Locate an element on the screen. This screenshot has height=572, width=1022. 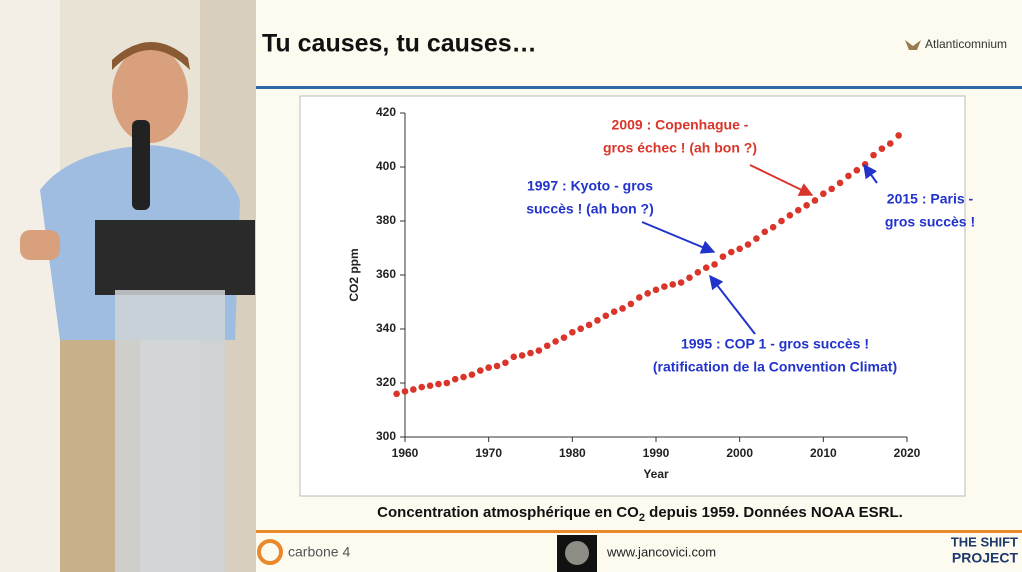
footer-center: www.jancovici.com is located at coordinates (661, 551).